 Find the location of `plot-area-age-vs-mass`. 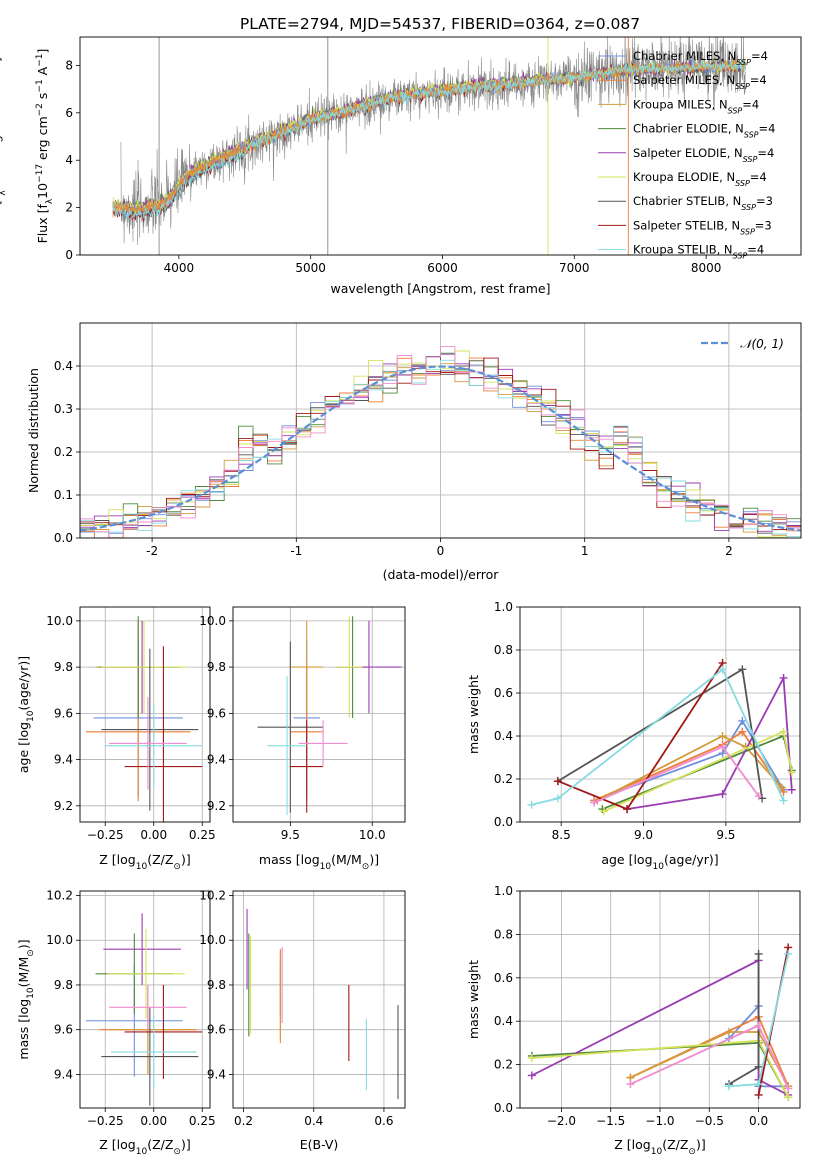

plot-area-age-vs-mass is located at coordinates (319, 714).